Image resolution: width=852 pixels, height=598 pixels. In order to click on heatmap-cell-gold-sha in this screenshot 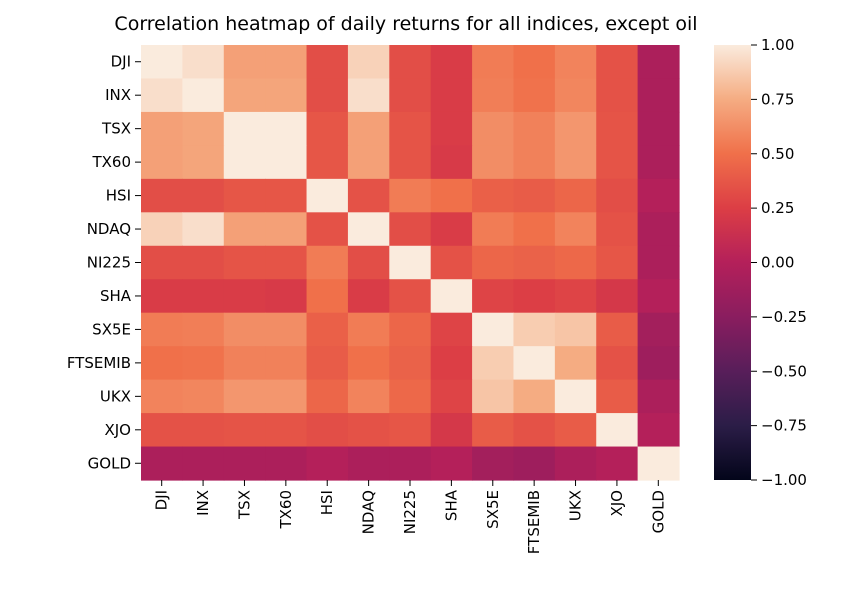, I will do `click(451, 463)`.